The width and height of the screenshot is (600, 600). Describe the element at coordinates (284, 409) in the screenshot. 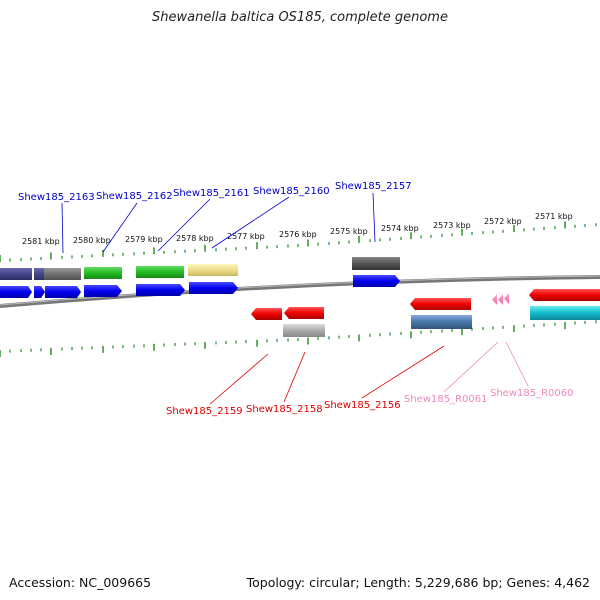

I see `gene-label-shew185-2158: Shew185_2158` at that location.